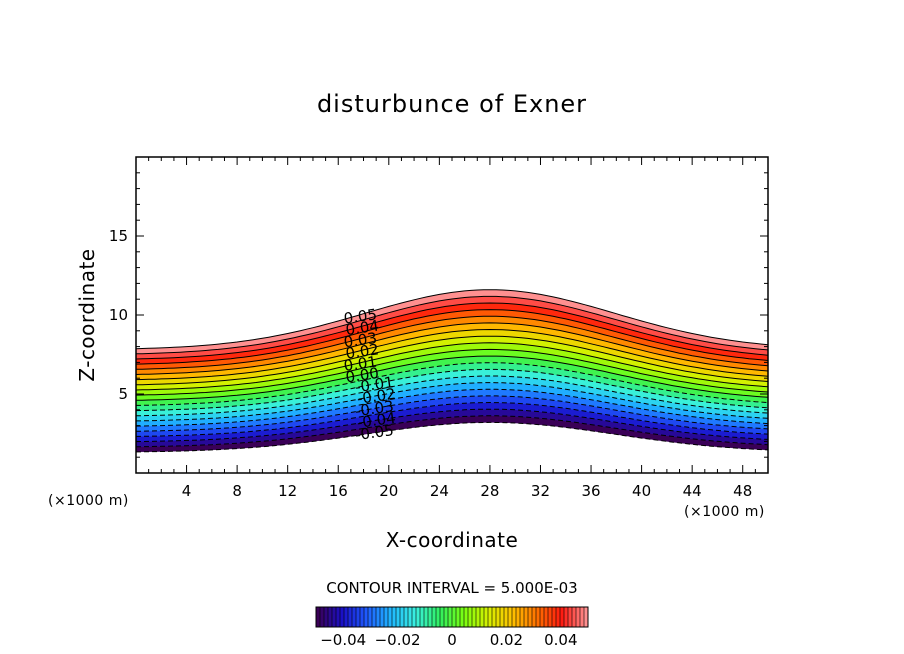 This screenshot has width=904, height=654. What do you see at coordinates (187, 491) in the screenshot?
I see `x-tick-label: 4` at bounding box center [187, 491].